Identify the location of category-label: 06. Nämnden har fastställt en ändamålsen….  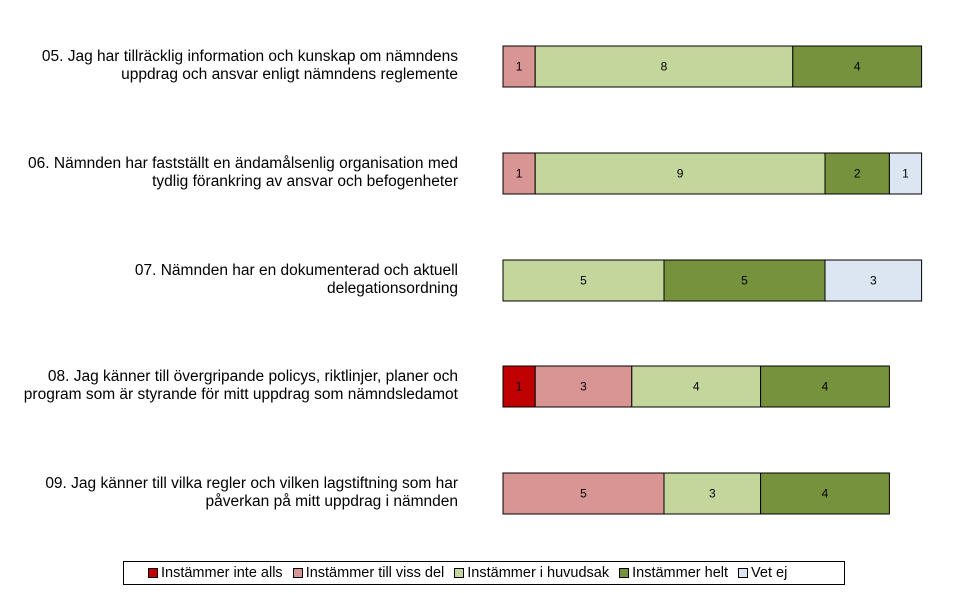
(229, 173).